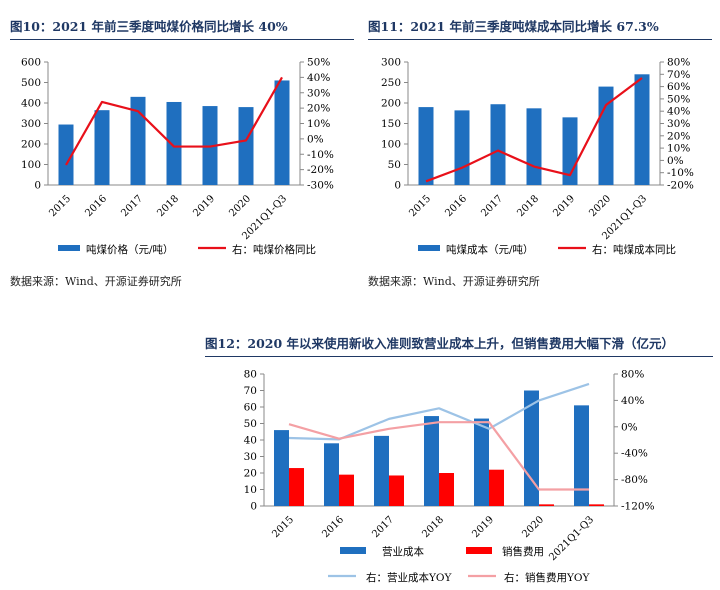 This screenshot has width=720, height=590. I want to click on left-tick-label: 70, so click(250, 391).